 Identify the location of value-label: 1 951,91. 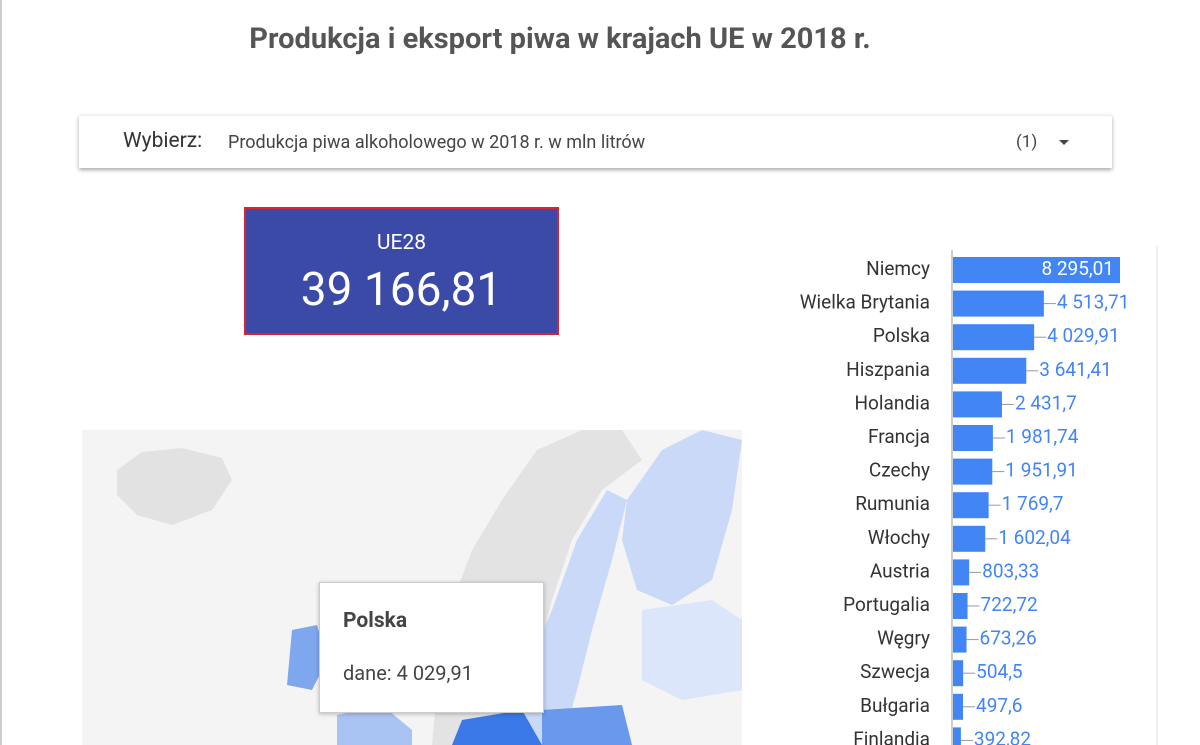
(1041, 470).